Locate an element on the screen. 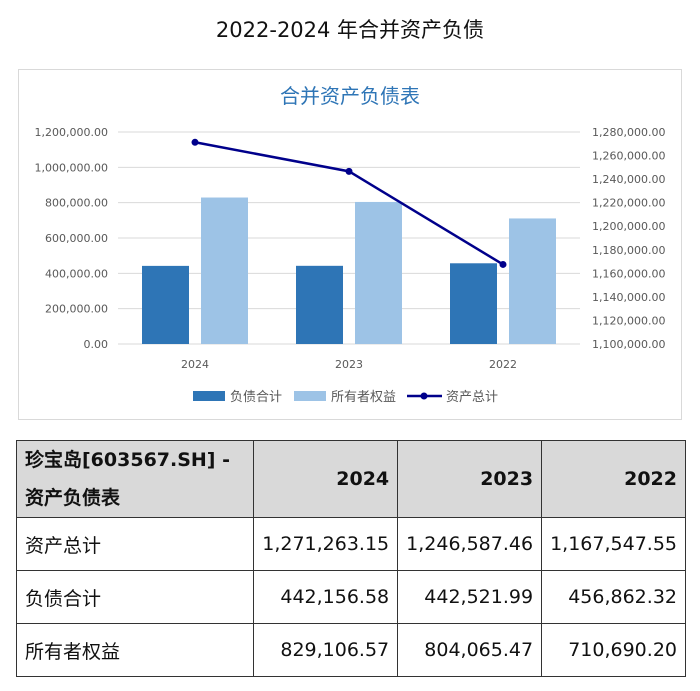 This screenshot has height=691, width=700. cell: 442,156.58 is located at coordinates (326, 597).